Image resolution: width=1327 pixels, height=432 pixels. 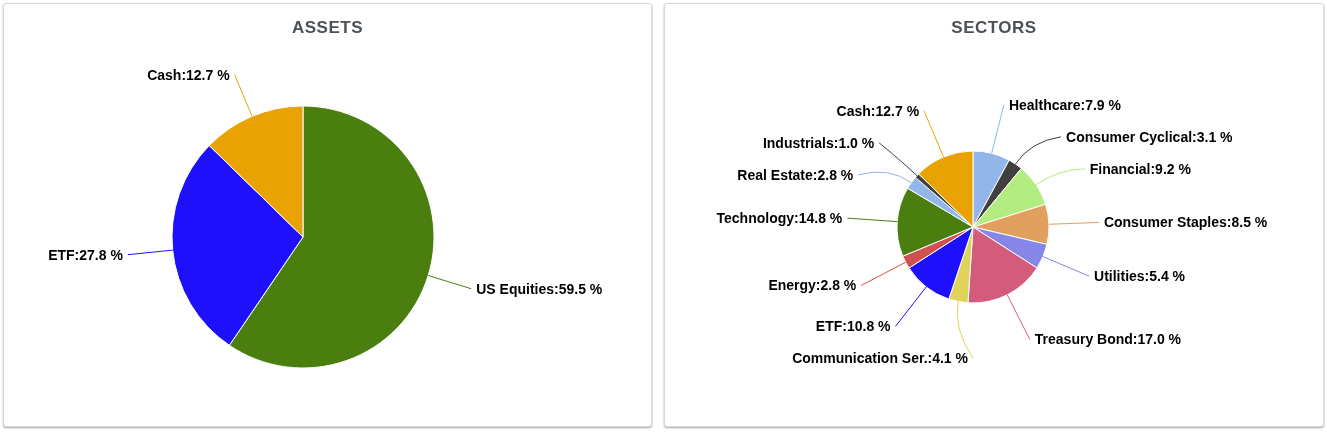 I want to click on slice-label: Industrials:1.0 %, so click(x=818, y=142).